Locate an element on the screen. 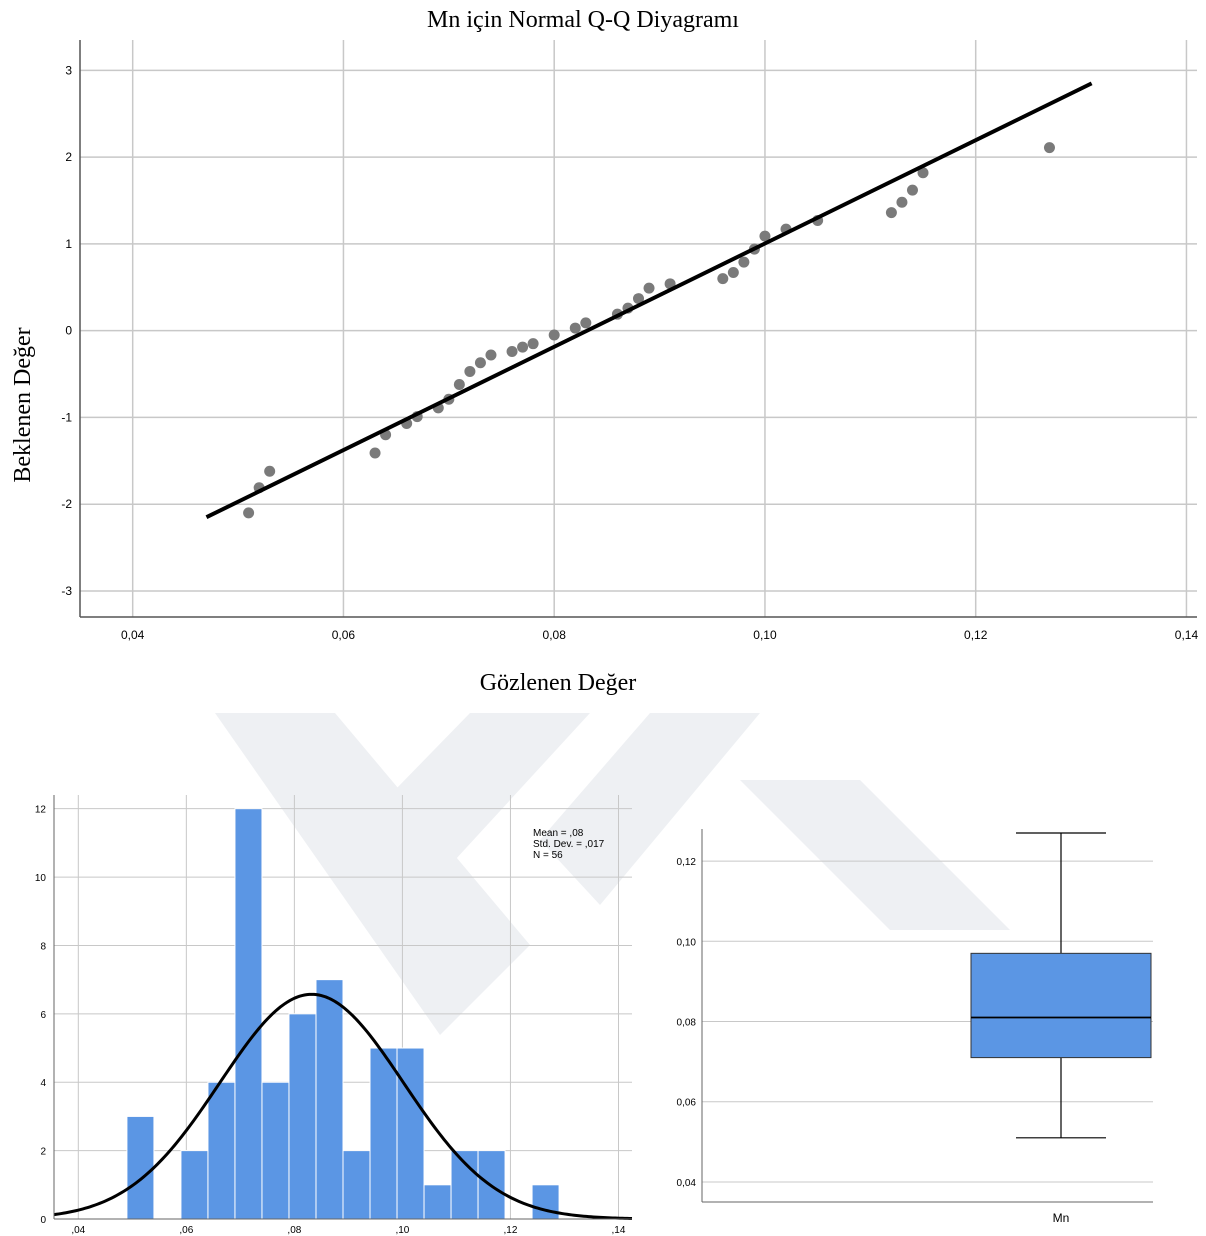 The width and height of the screenshot is (1206, 1236). hist-y-tick-label: 2 is located at coordinates (43, 1152).